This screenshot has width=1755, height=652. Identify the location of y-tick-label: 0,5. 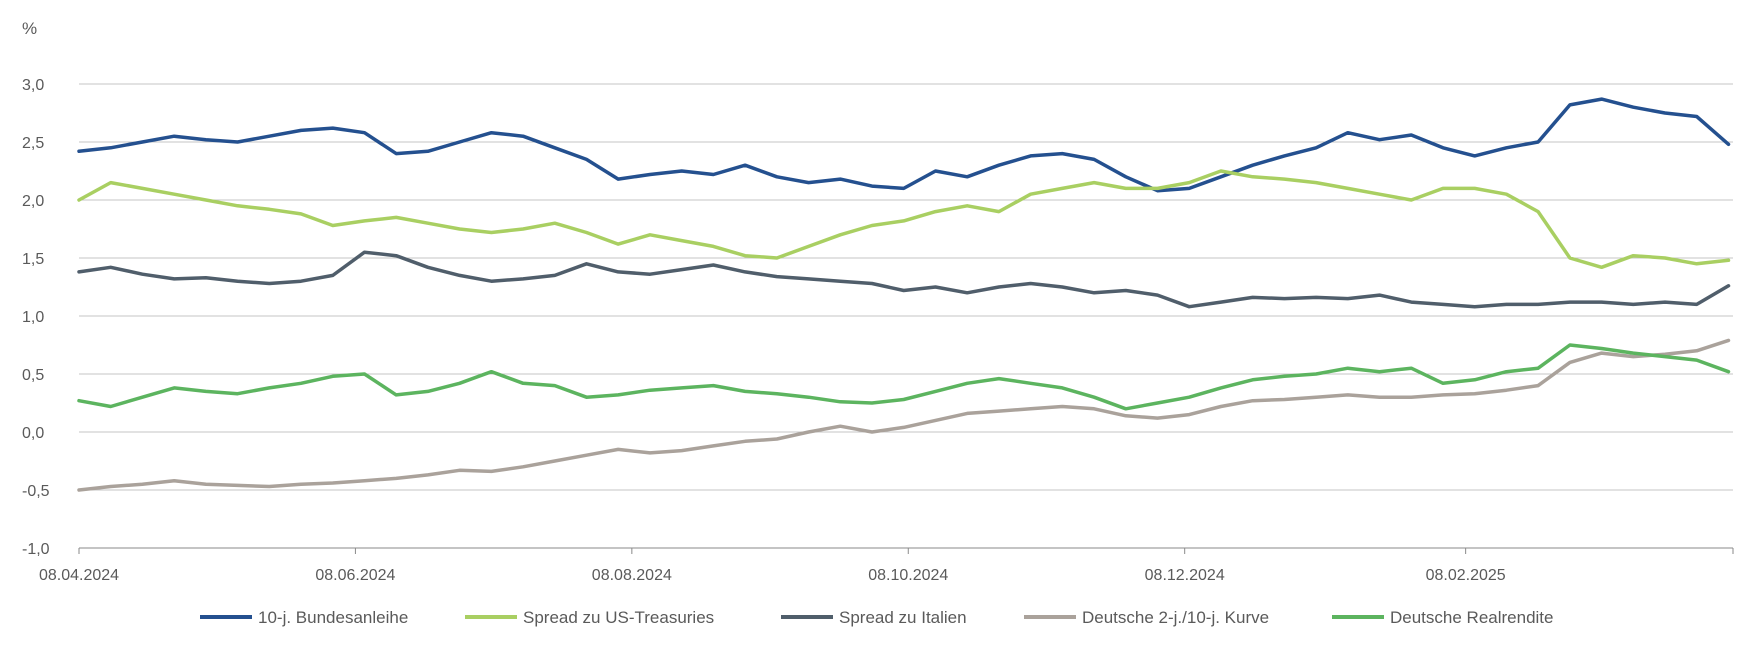
(33, 375).